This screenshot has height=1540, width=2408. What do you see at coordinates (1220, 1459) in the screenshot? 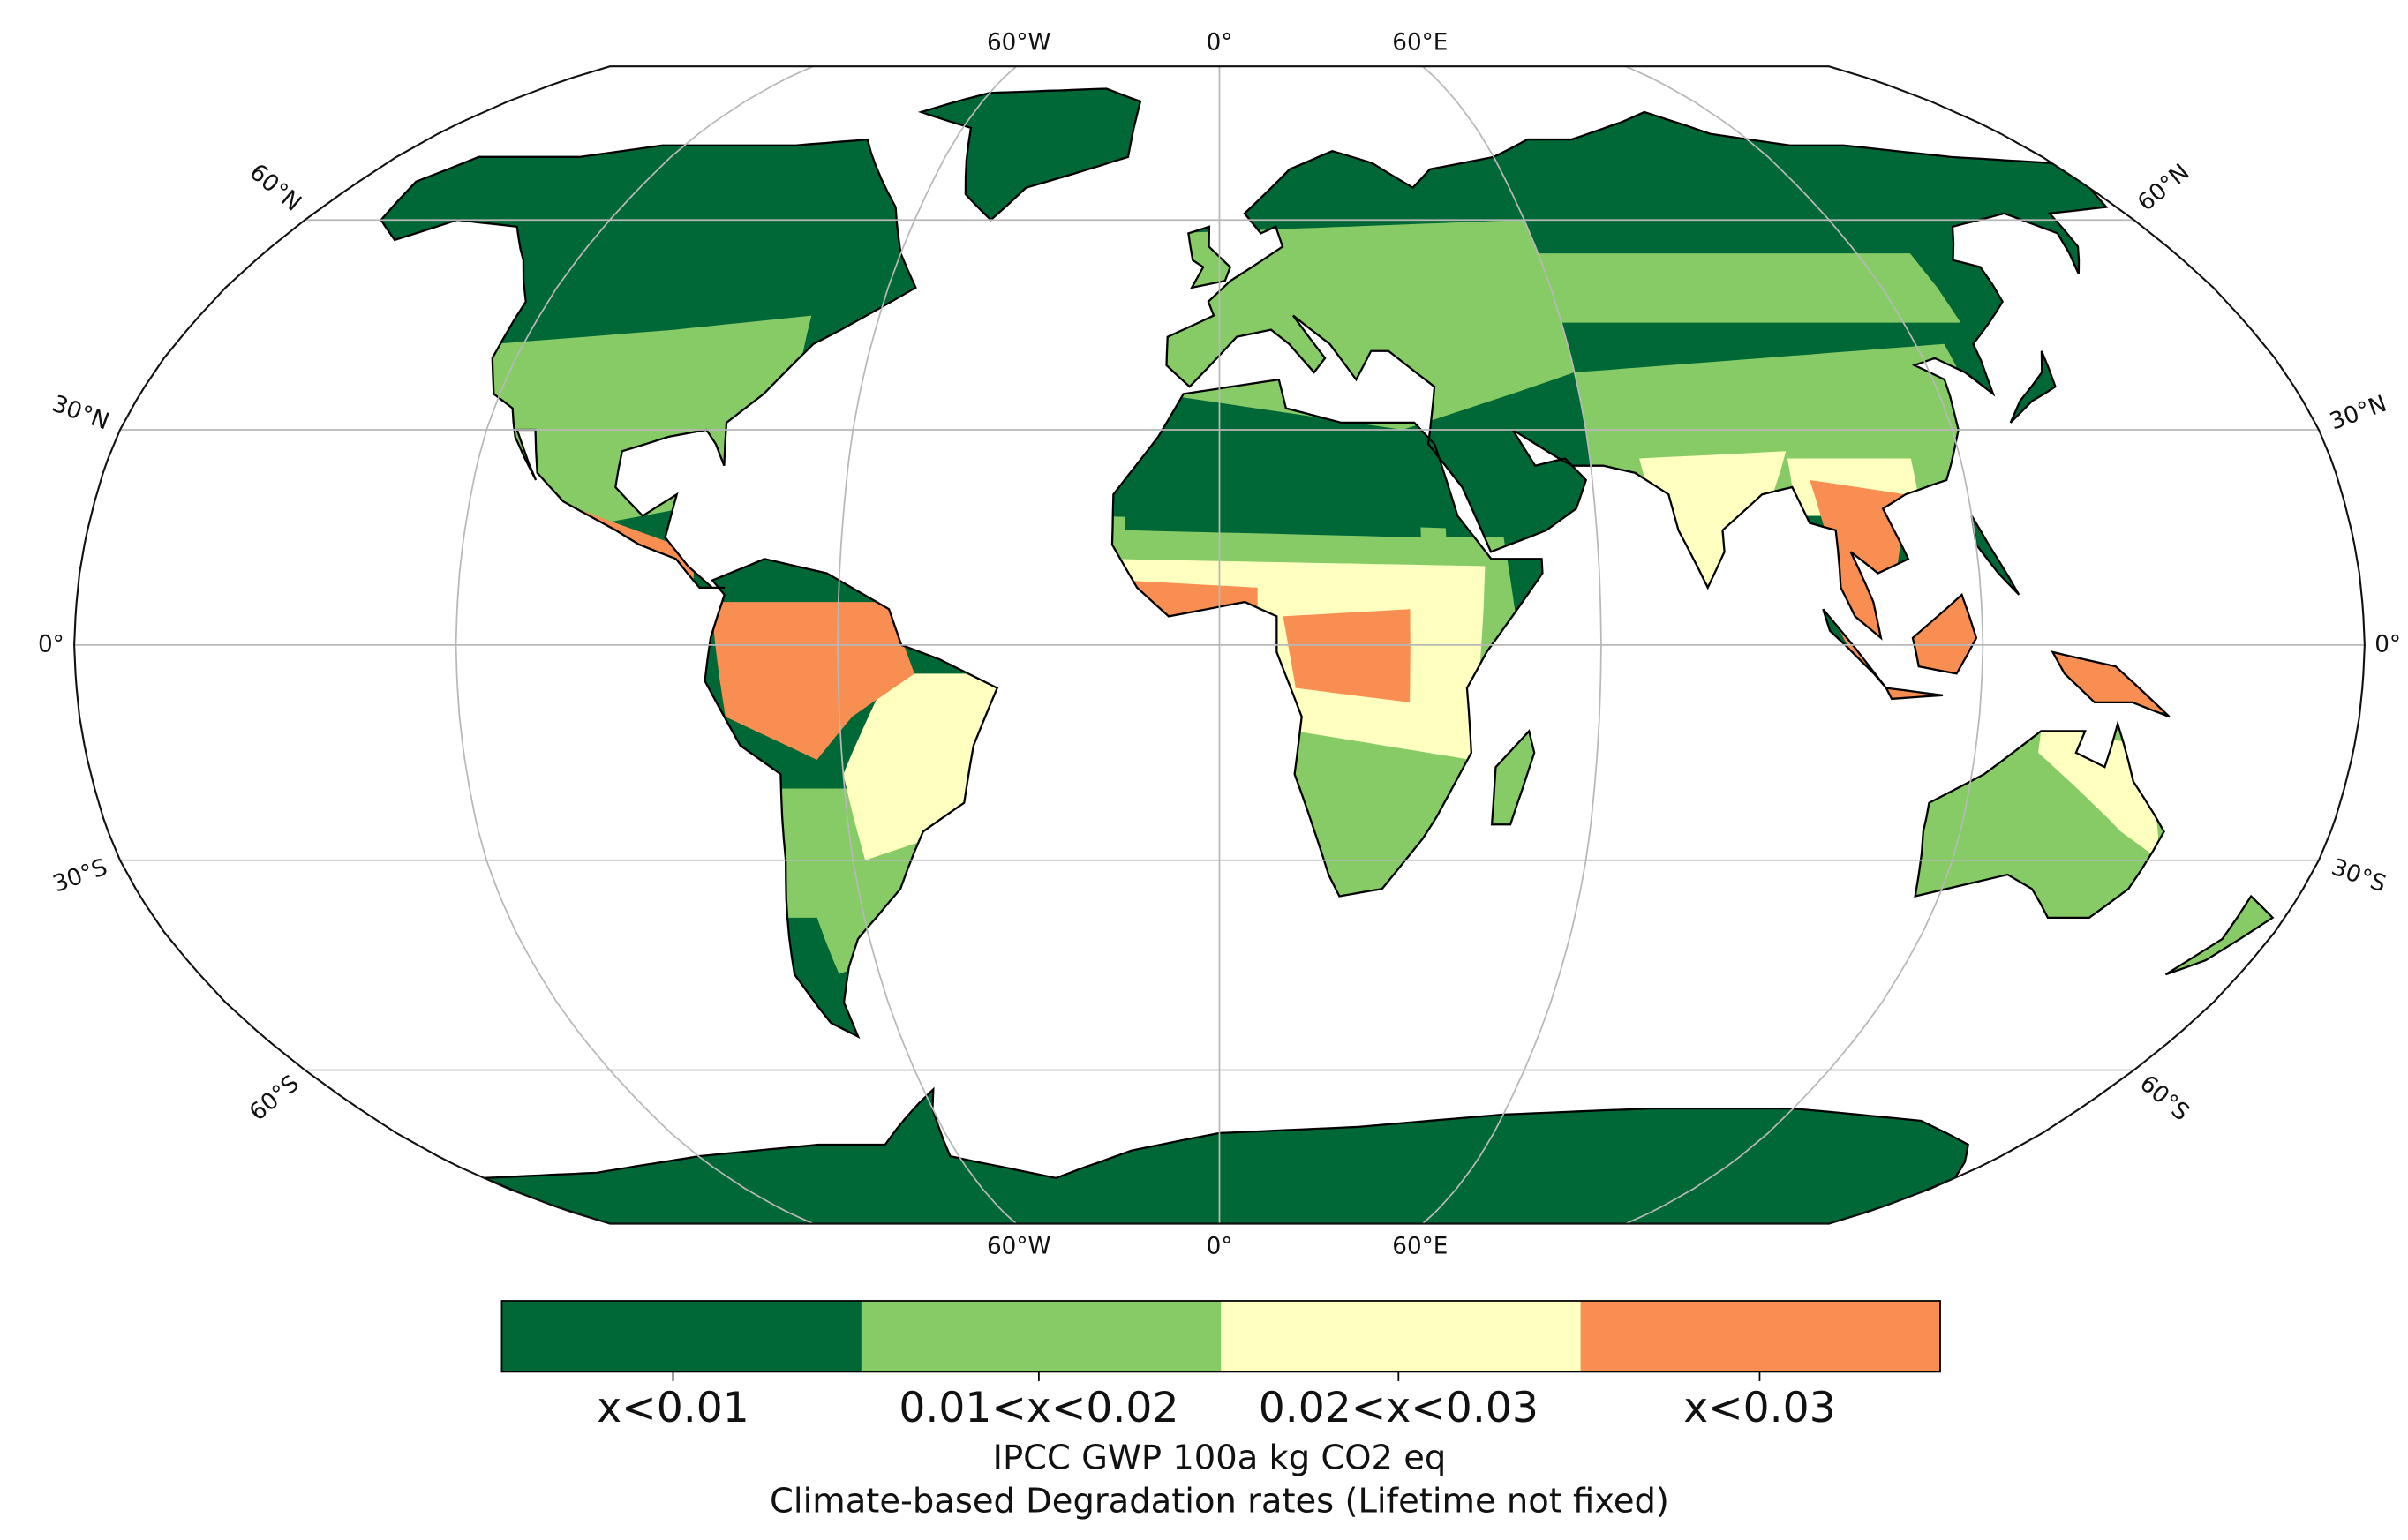
I see `colorbar-label: IPCC GWP 100a kg CO2 eq` at bounding box center [1220, 1459].